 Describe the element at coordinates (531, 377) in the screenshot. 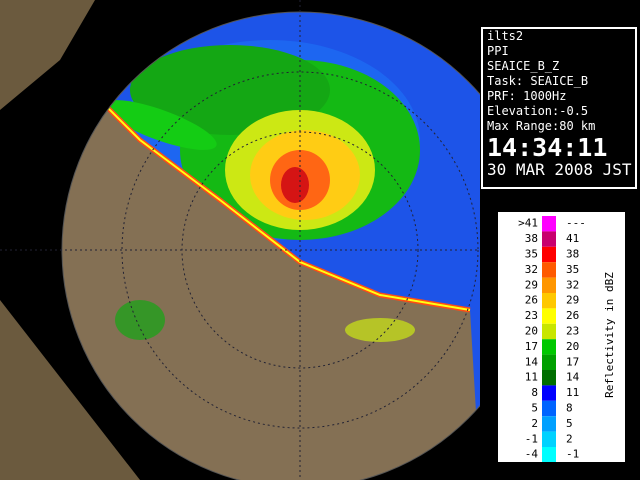

I see `legend-low: 11` at that location.